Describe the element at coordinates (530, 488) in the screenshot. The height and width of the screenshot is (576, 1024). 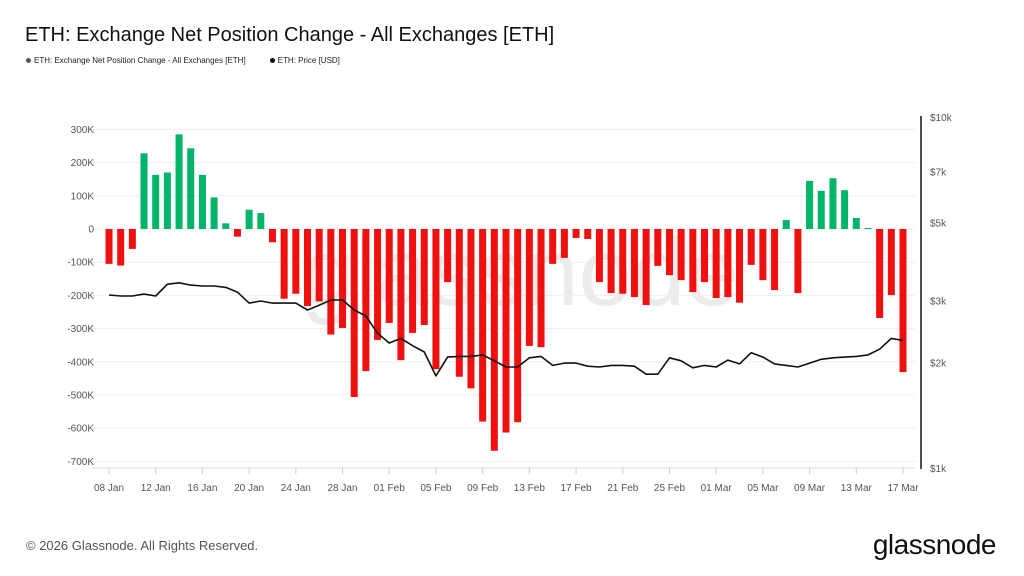
I see `x-tick-label: 13 Feb` at that location.